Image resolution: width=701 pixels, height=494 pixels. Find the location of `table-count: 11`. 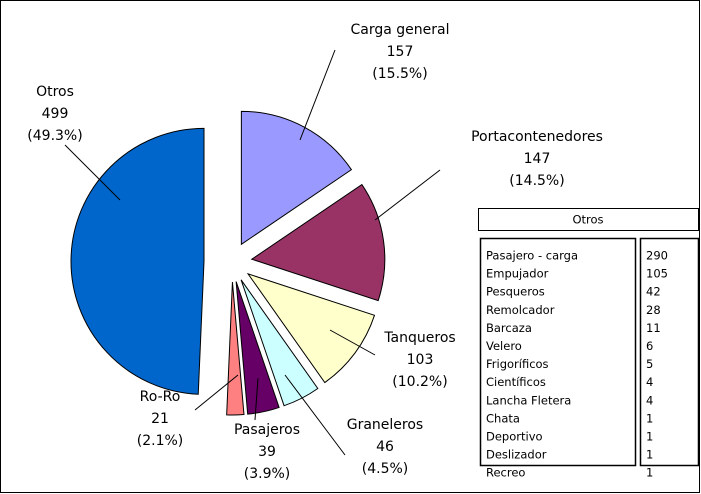

table-count: 11 is located at coordinates (653, 328).